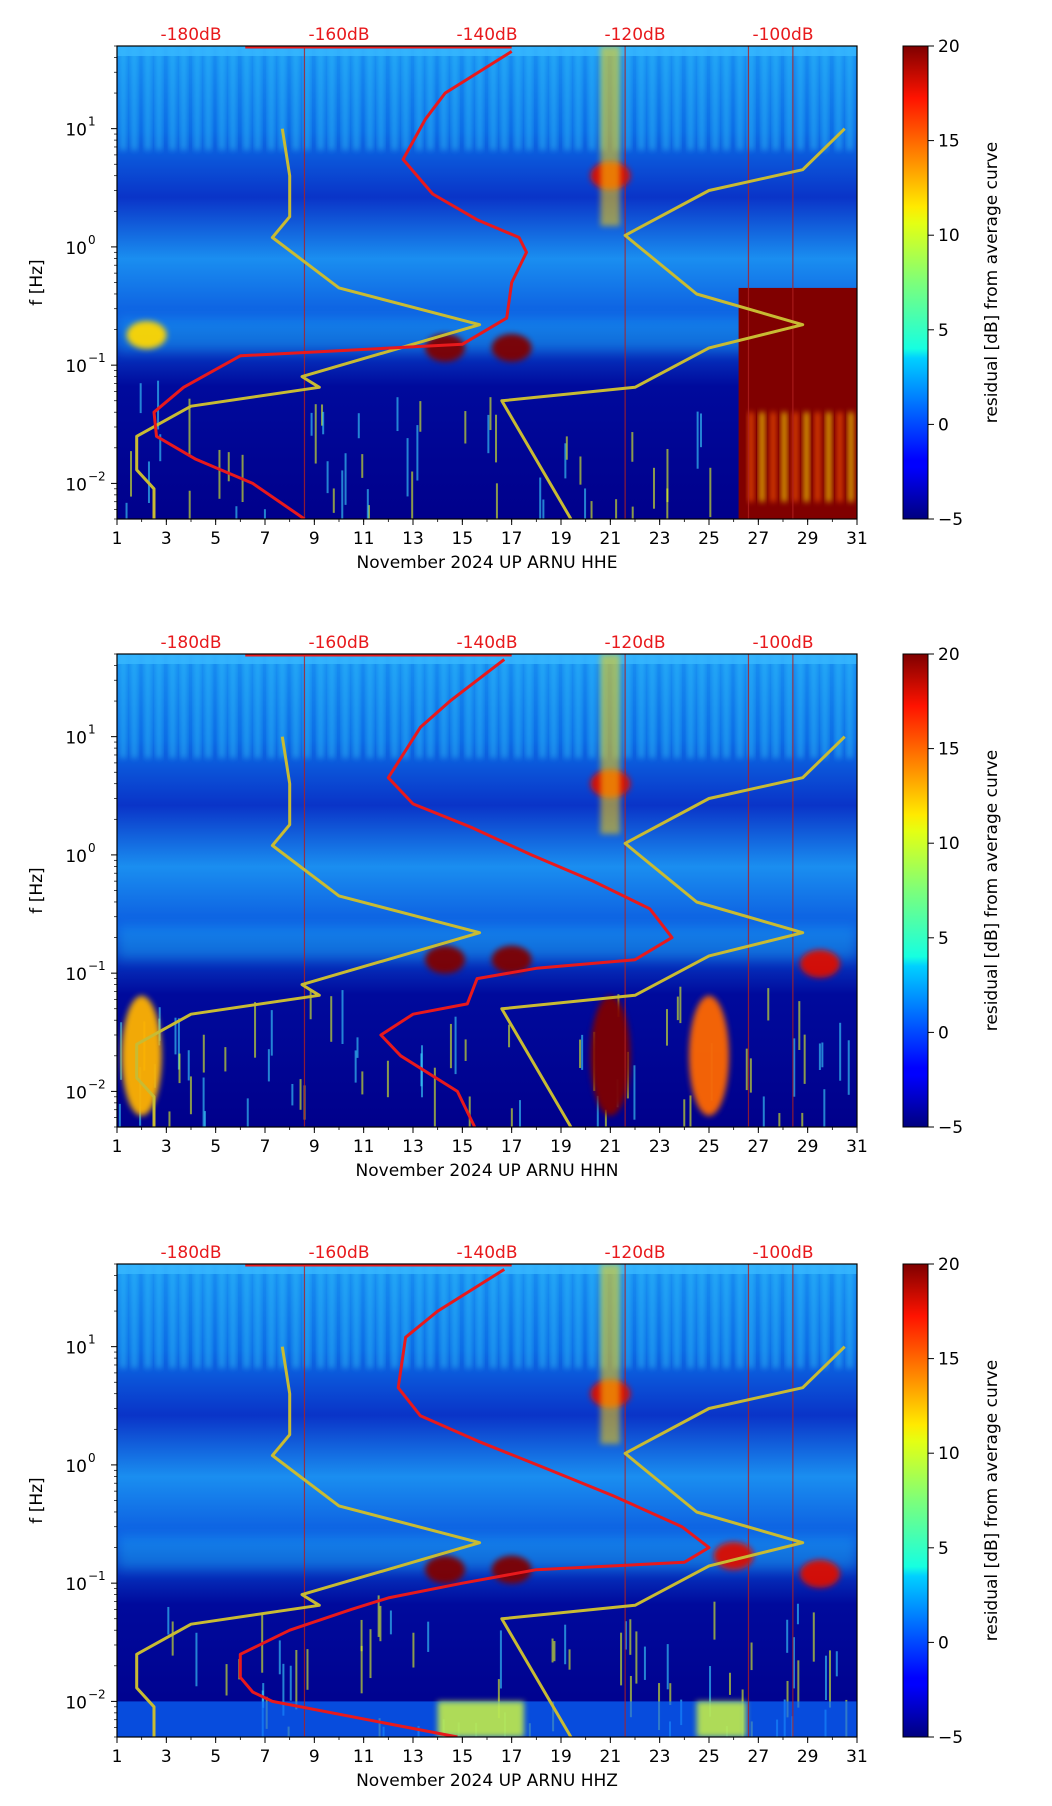  Describe the element at coordinates (808, 539) in the screenshot. I see `x-tick-label: 29` at that location.